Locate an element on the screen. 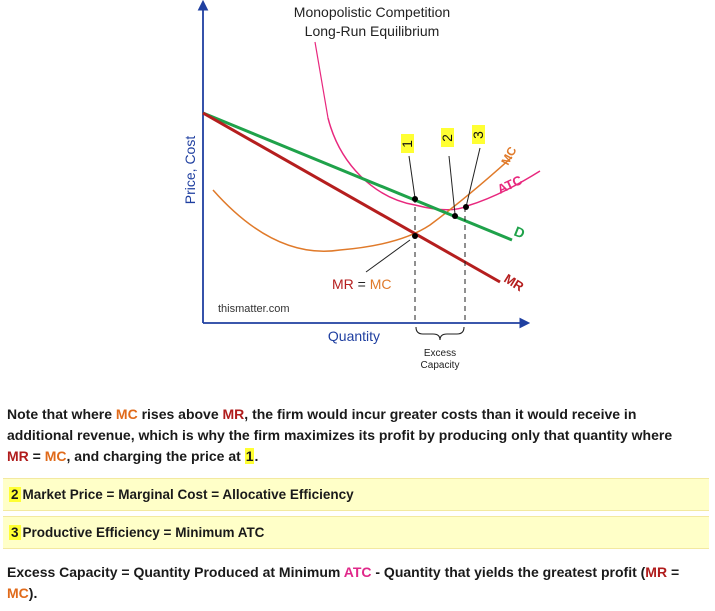 This screenshot has width=715, height=611. marker-2-bg is located at coordinates (447, 137).